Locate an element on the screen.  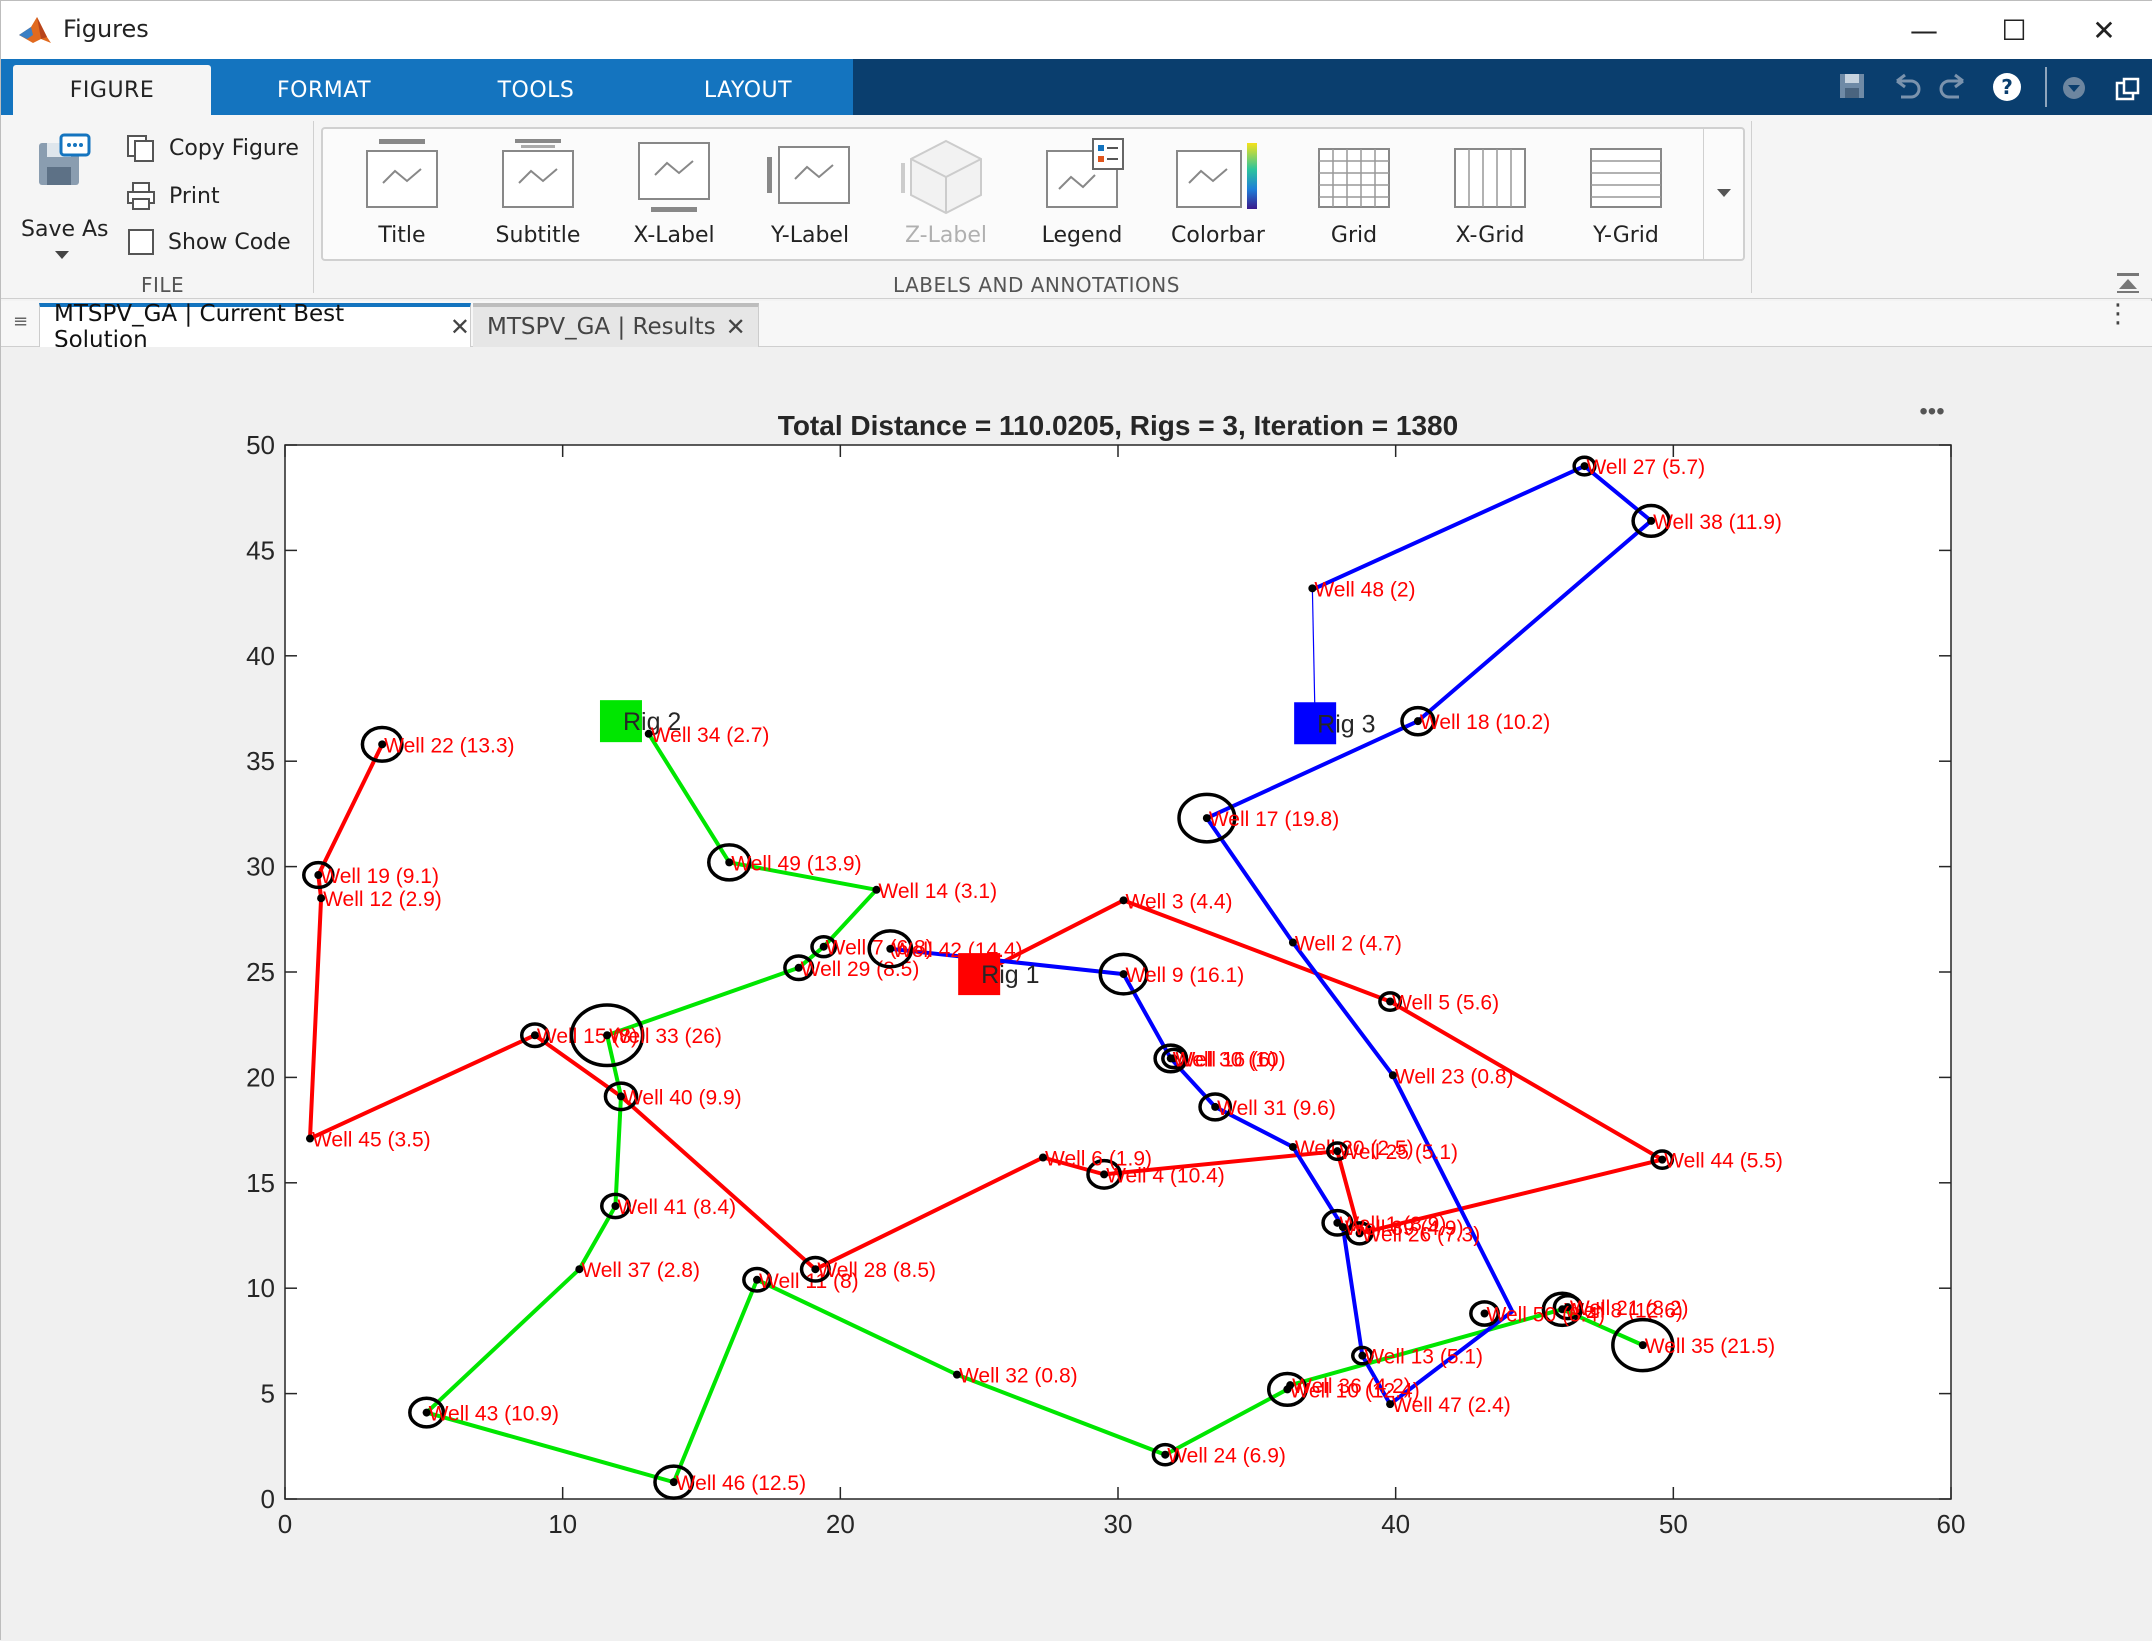
show-code-checkbox: Show Code is located at coordinates (208, 242).